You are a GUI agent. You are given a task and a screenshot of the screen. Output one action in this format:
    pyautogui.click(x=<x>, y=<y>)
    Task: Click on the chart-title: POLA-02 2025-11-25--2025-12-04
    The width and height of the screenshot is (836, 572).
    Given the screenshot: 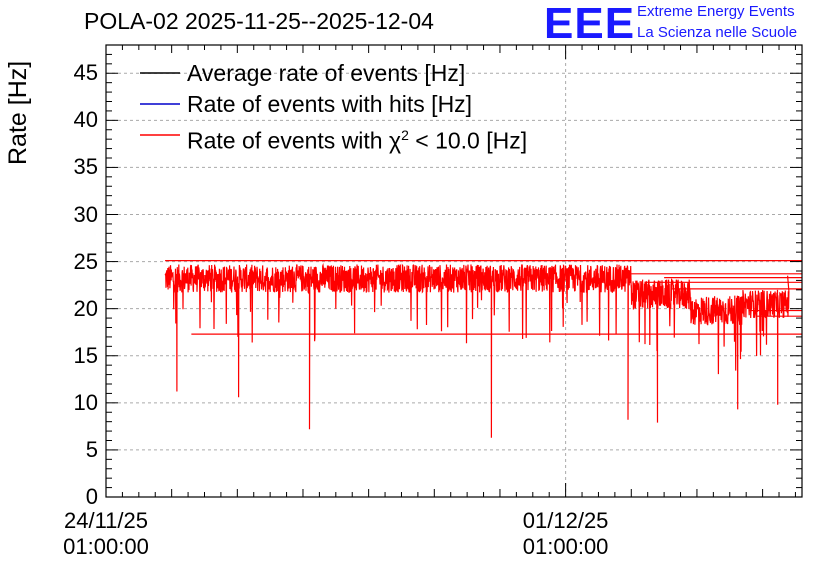 What is the action you would take?
    pyautogui.click(x=259, y=21)
    